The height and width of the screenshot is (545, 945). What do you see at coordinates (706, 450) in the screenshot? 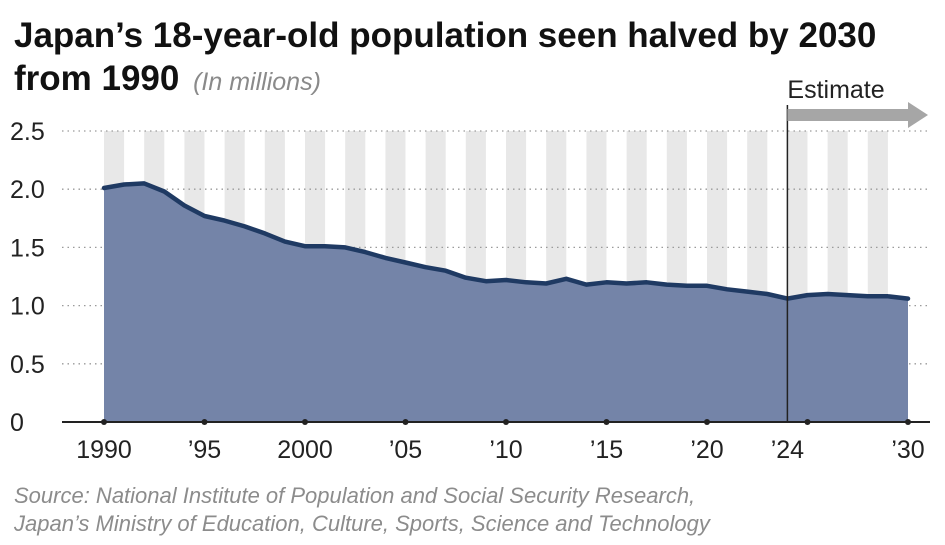
I see `x-tick-label: ’20` at bounding box center [706, 450].